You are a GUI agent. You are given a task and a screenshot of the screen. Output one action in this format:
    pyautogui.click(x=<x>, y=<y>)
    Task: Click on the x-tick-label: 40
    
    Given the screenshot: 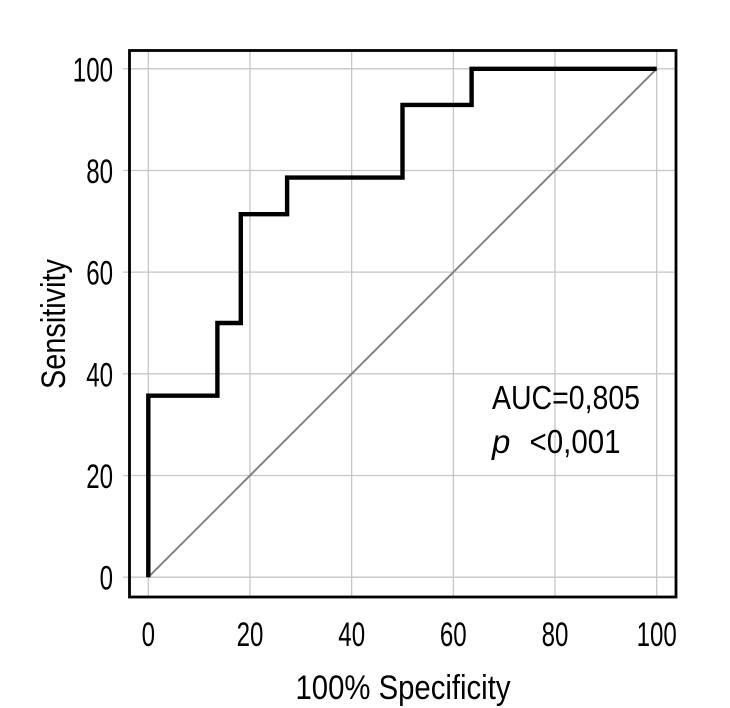 What is the action you would take?
    pyautogui.click(x=351, y=635)
    